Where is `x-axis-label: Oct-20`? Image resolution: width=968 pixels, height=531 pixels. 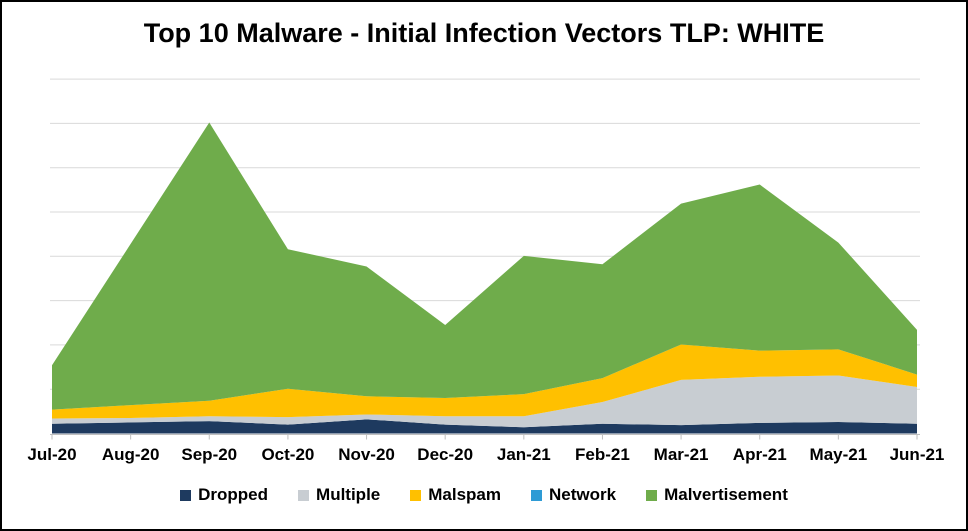
x-axis-label: Oct-20 is located at coordinates (287, 454).